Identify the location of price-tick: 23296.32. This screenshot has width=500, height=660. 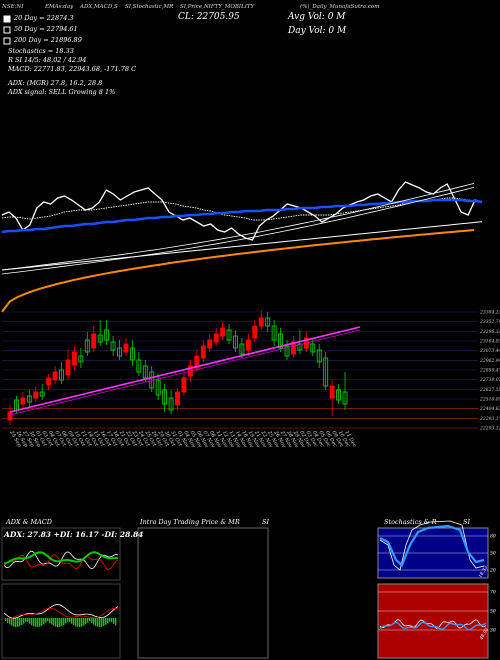
(489, 332).